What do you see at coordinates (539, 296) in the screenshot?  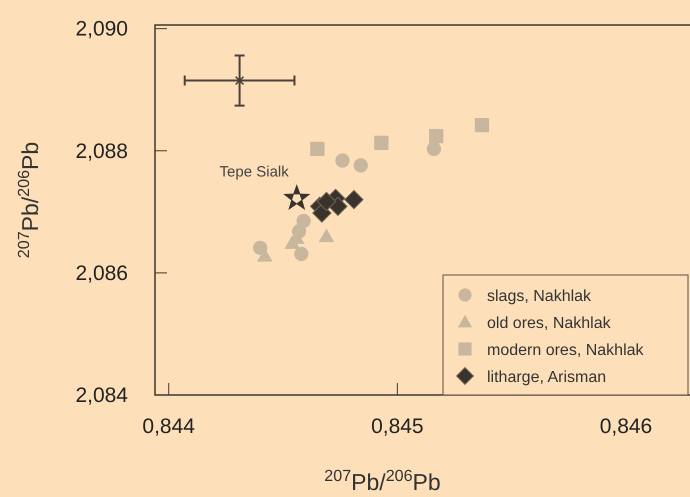 I see `legend-label: slags, Nakhlak` at bounding box center [539, 296].